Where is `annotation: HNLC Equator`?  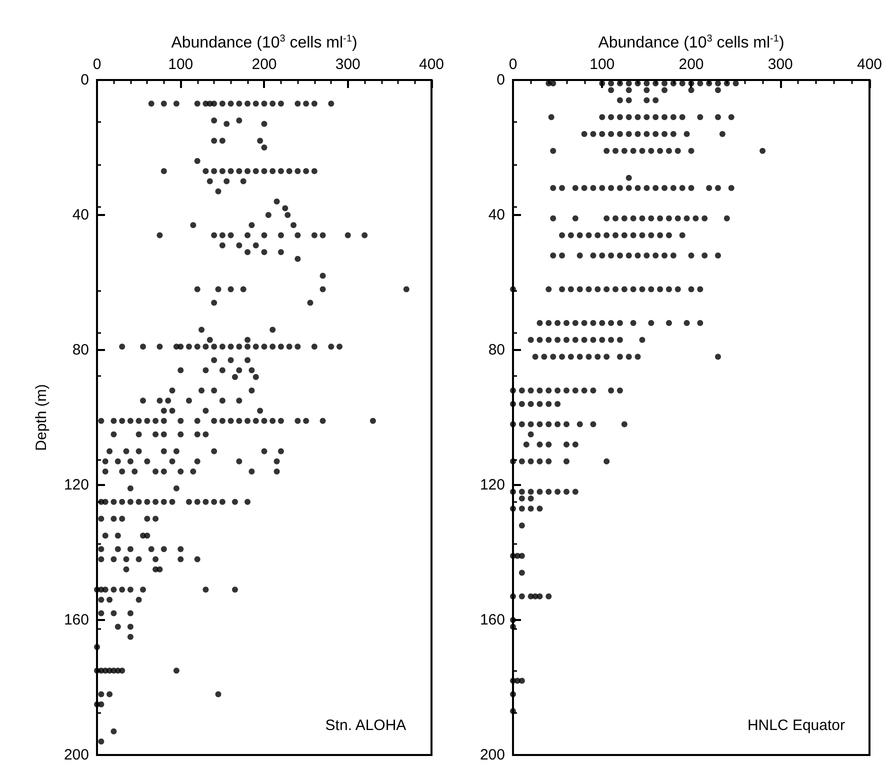
annotation: HNLC Equator is located at coordinates (796, 725).